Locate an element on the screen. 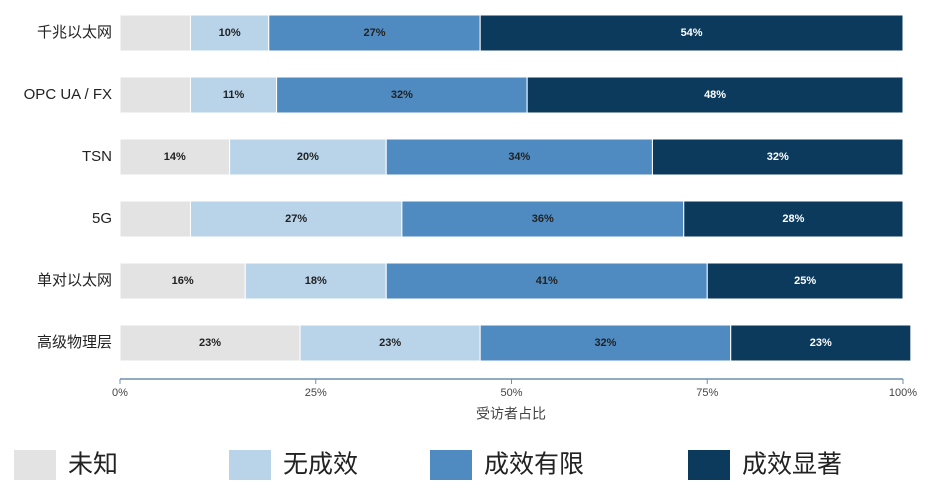  value-label: 14% is located at coordinates (175, 157).